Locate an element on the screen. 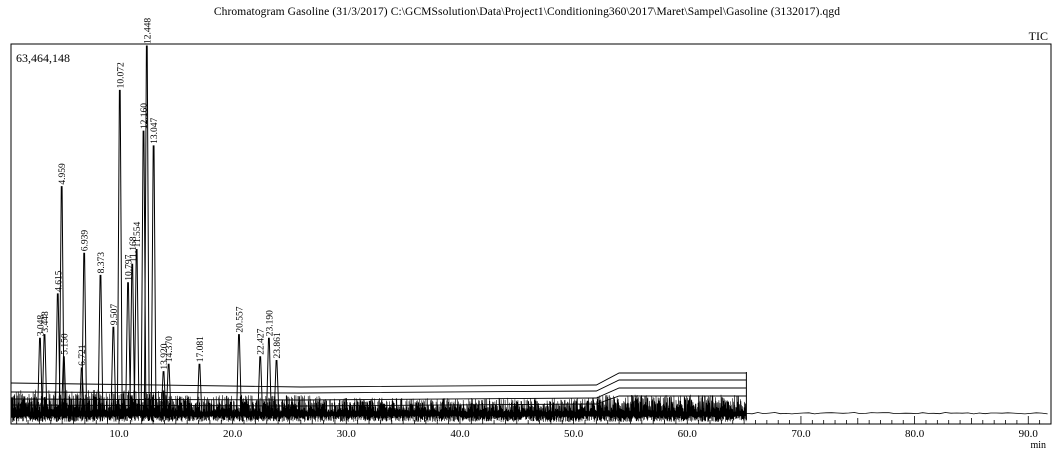 This screenshot has height=452, width=1054. peak-label-3: 4.959 is located at coordinates (63, 174).